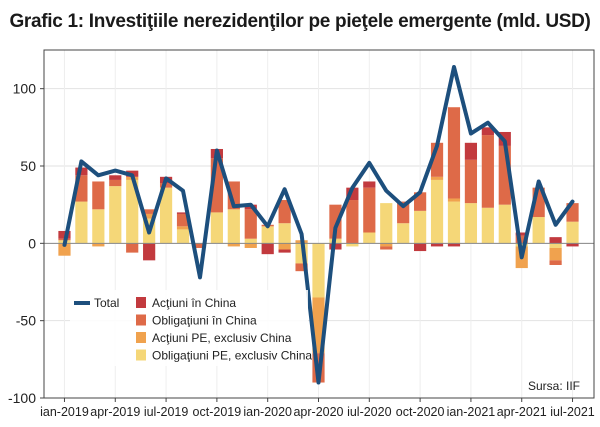  What do you see at coordinates (166, 412) in the screenshot?
I see `x-tick-label: iul-2019` at bounding box center [166, 412].